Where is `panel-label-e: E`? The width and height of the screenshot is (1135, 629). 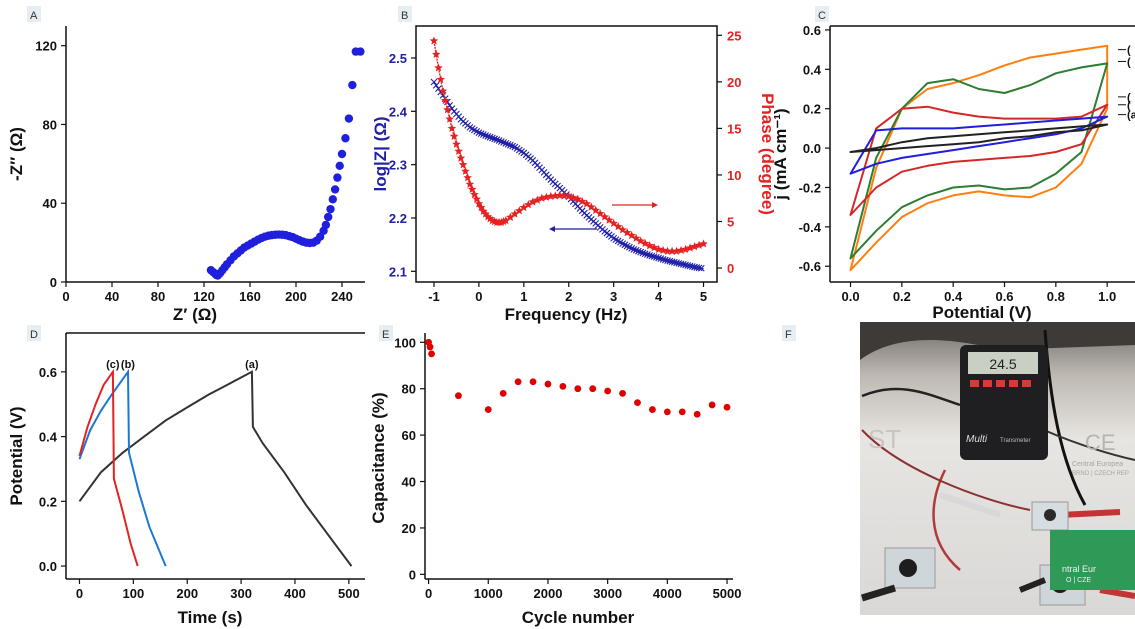
panel-label-e: E is located at coordinates (385, 335).